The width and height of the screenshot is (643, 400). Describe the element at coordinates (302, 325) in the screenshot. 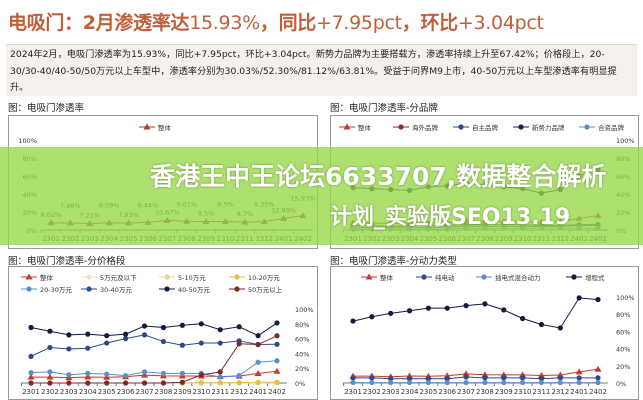

I see `y-tick-label: 80%` at that location.